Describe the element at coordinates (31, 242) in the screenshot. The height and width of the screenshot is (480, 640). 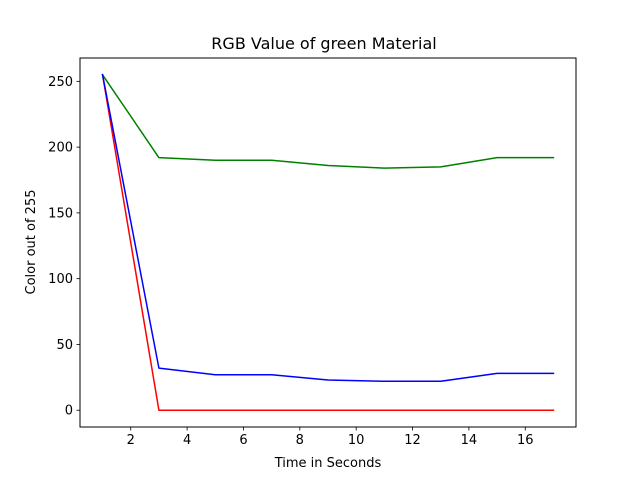
I see `y-axis-label: Color out of 255` at that location.